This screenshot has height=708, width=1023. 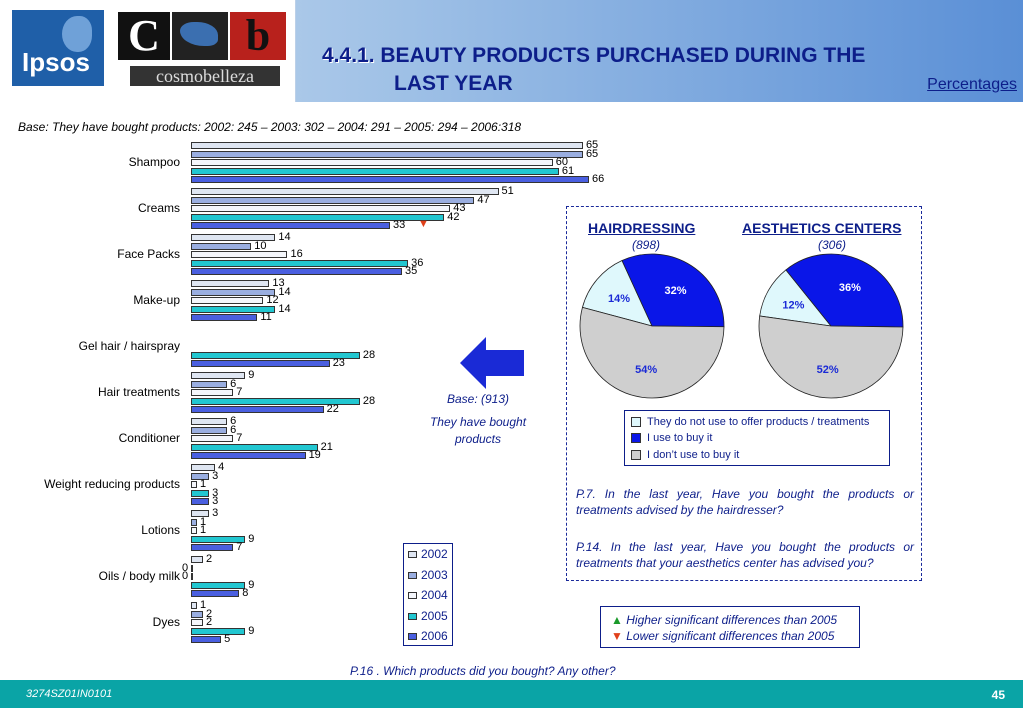 I want to click on legend-label: I don’t use to buy it, so click(x=693, y=455).